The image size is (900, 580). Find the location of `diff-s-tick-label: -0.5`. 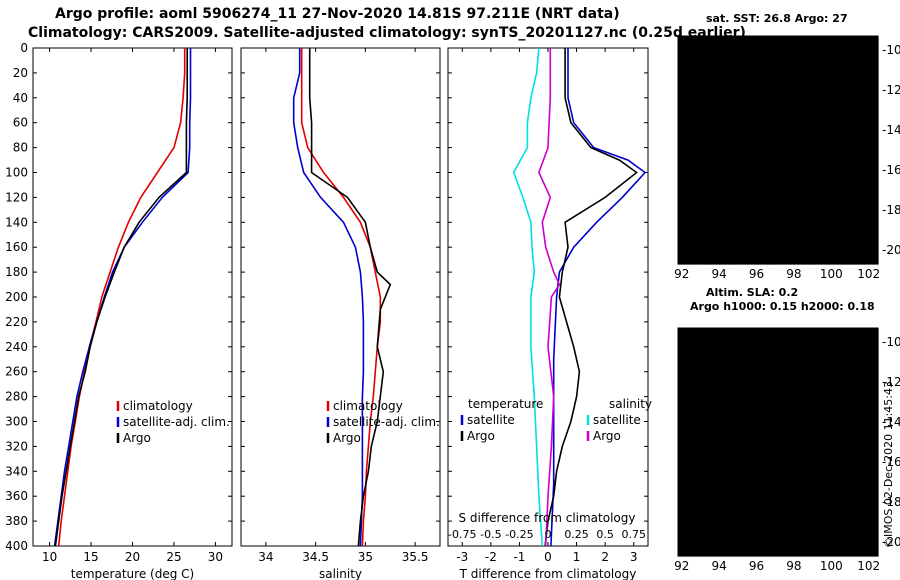

diff-s-tick-label: -0.5 is located at coordinates (490, 534).